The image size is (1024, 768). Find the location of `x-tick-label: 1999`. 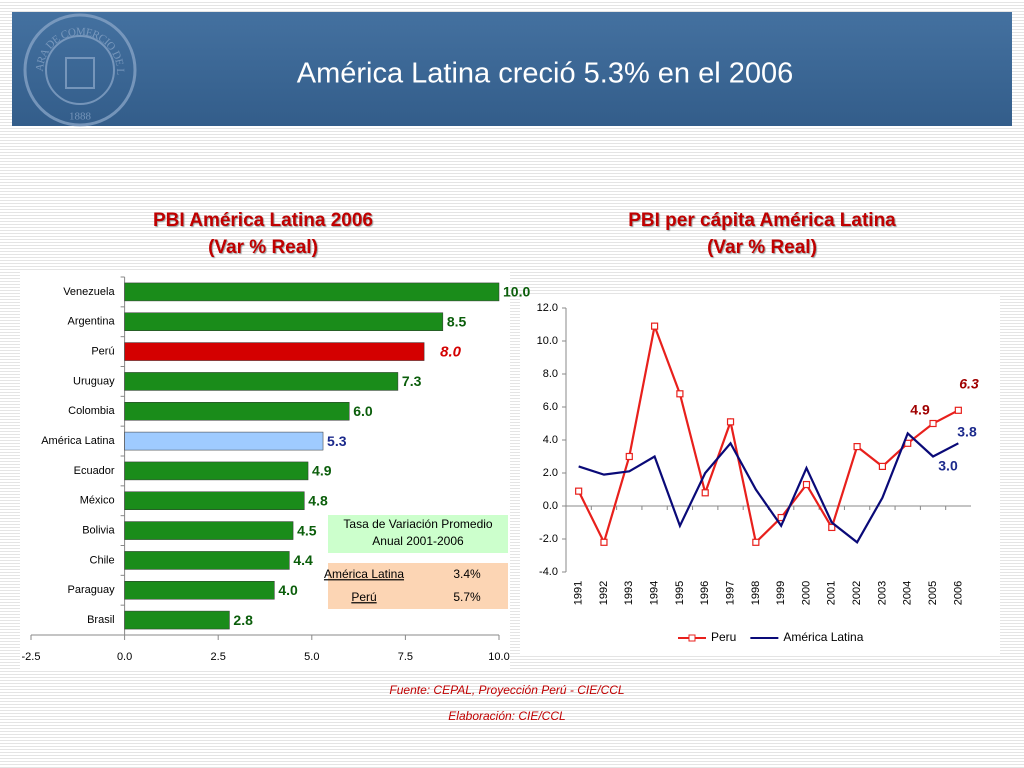

x-tick-label: 1999 is located at coordinates (781, 593).